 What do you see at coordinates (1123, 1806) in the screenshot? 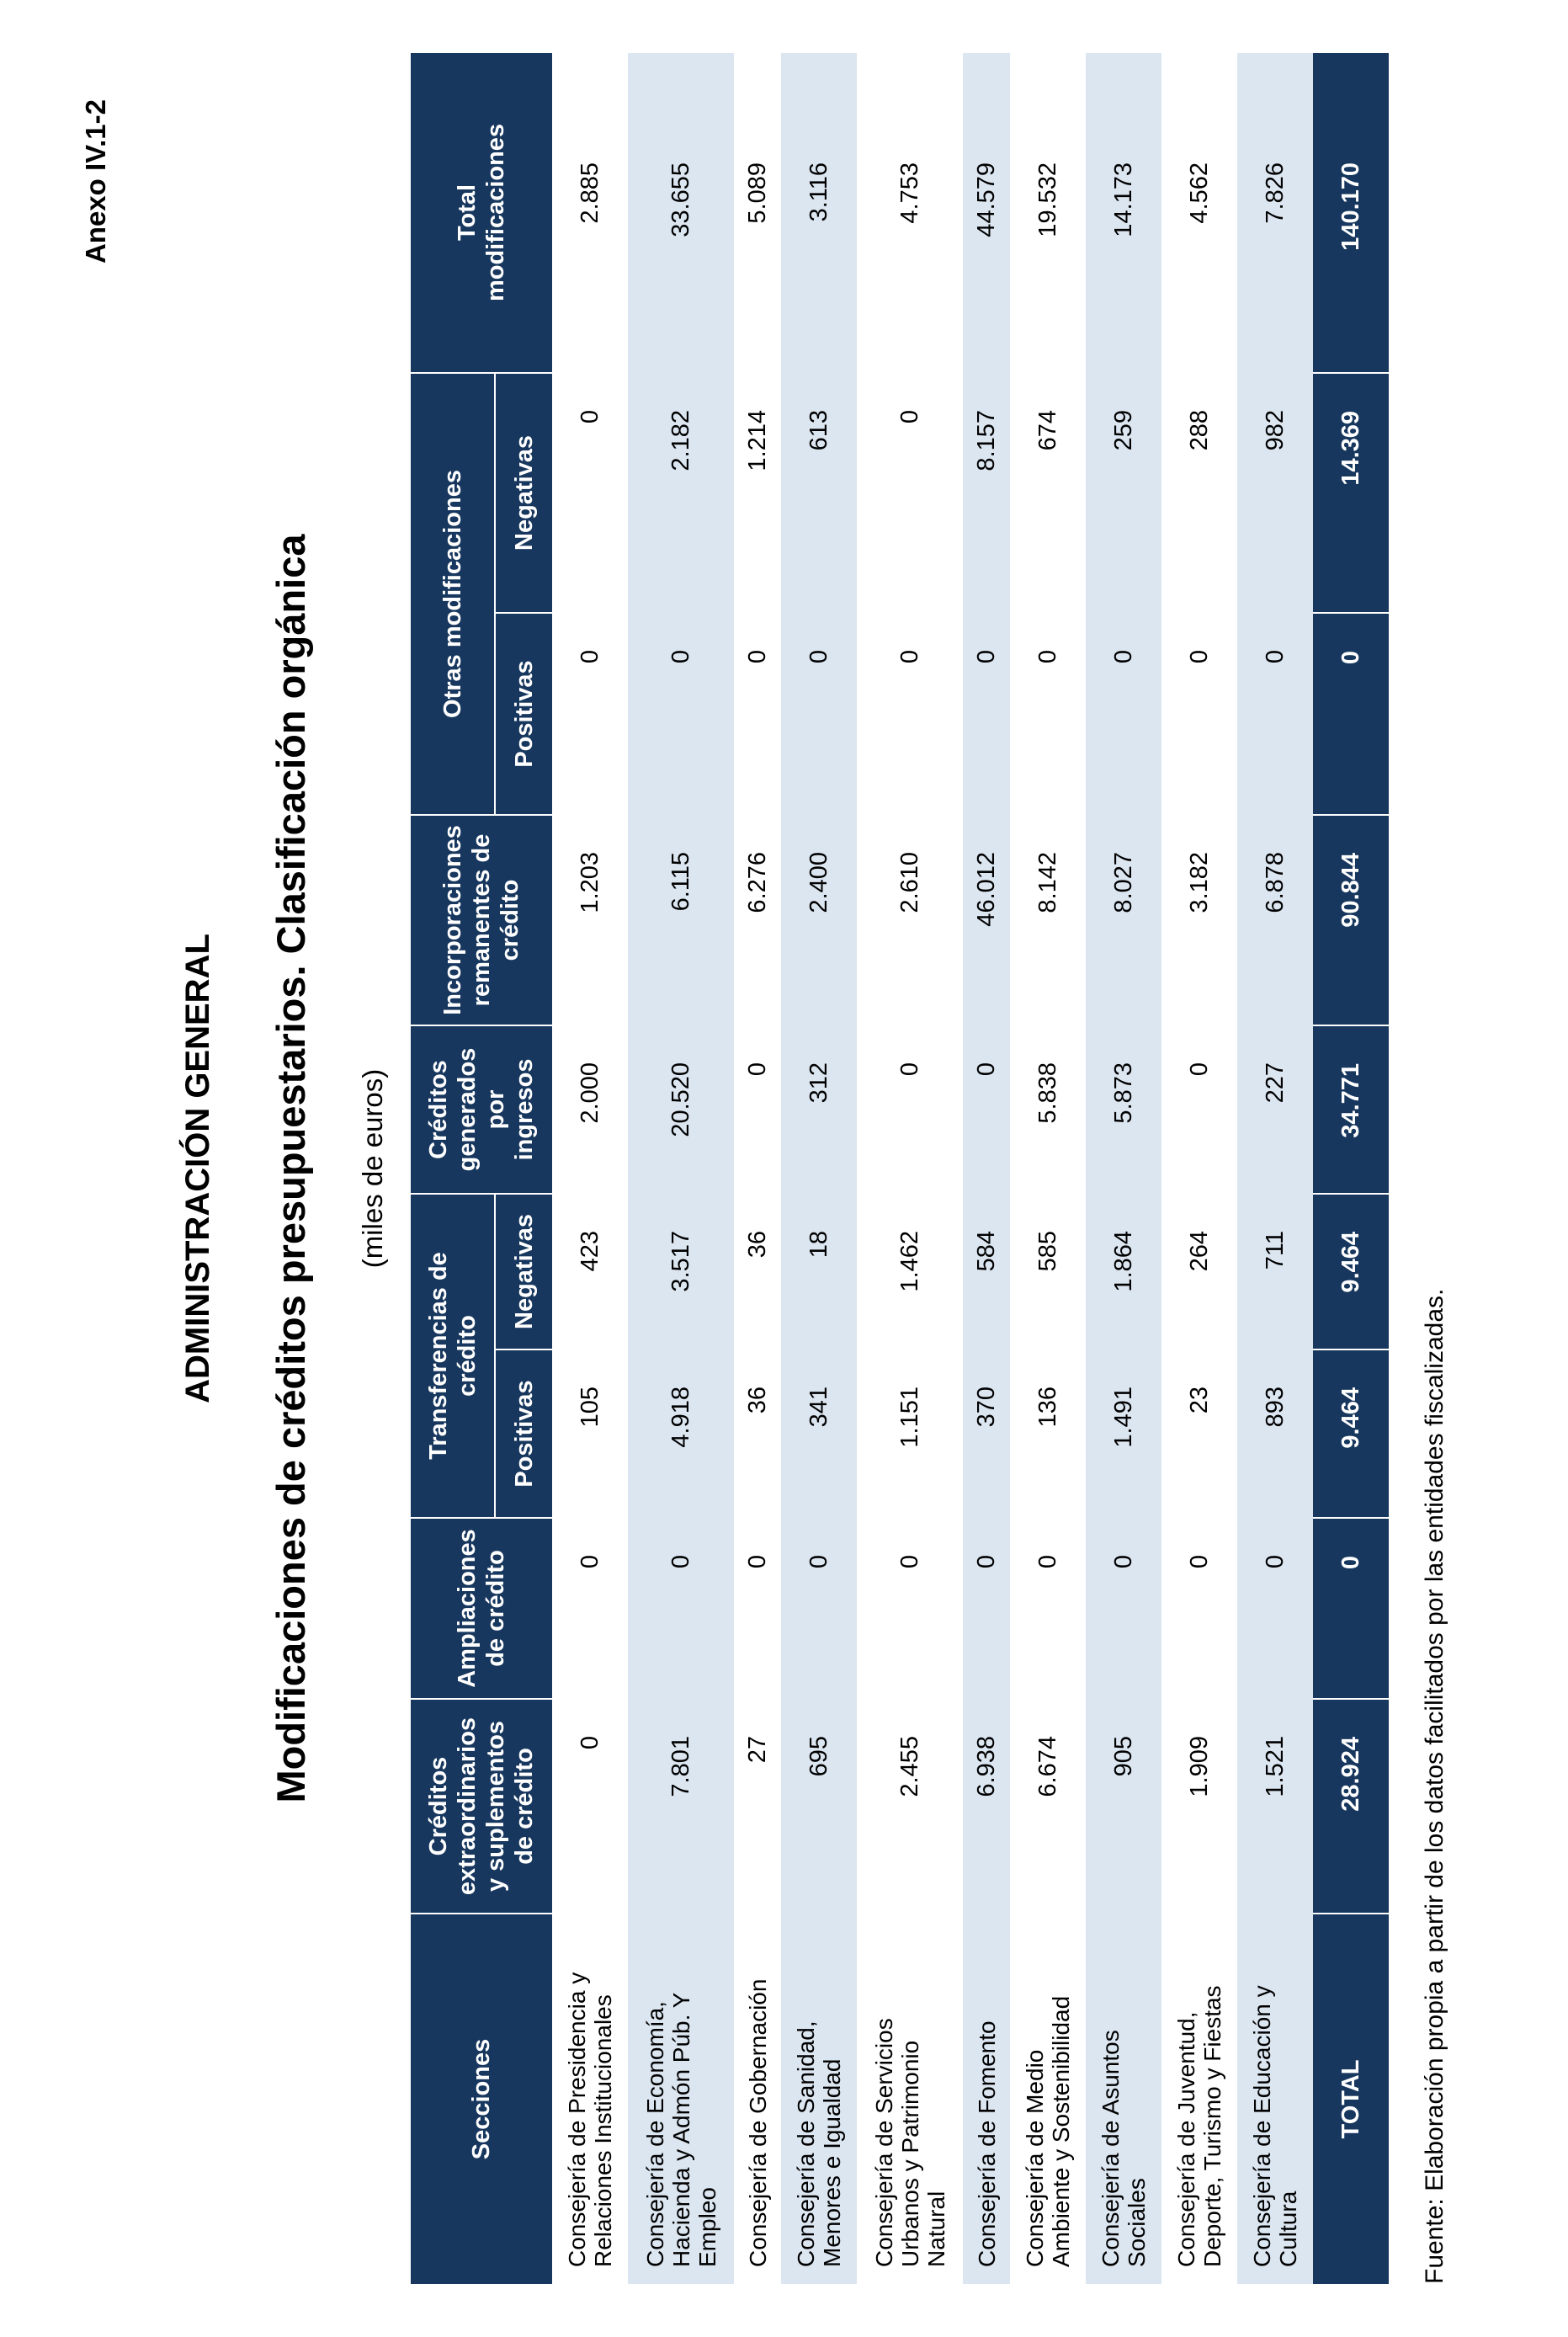
I see `value-cell: 905` at bounding box center [1123, 1806].